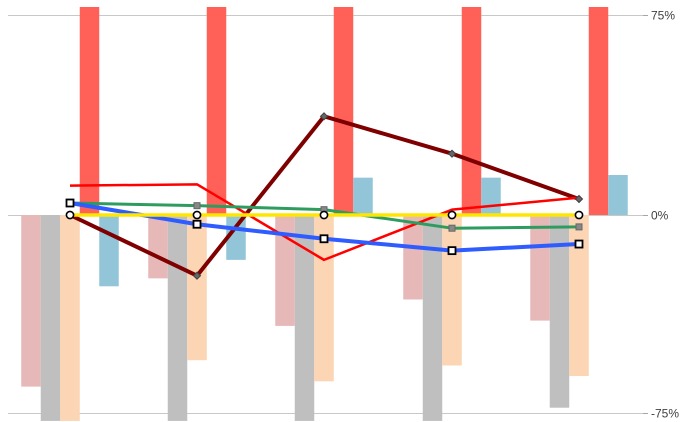 Image resolution: width=682 pixels, height=422 pixels. Describe the element at coordinates (285, 270) in the screenshot. I see `bar-series1-cat3` at that location.